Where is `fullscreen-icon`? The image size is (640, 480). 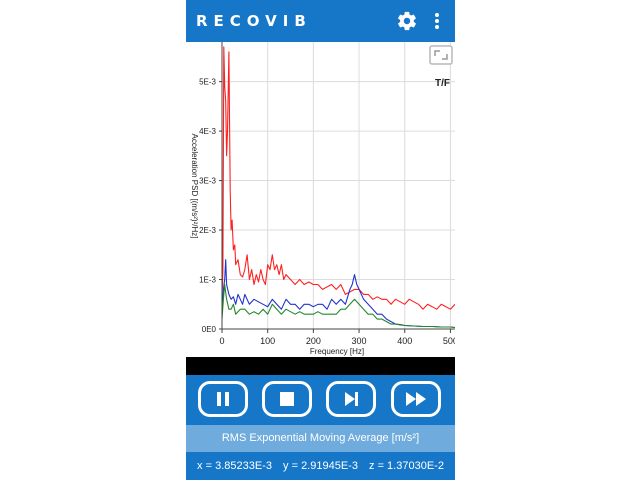
fullscreen-icon is located at coordinates (441, 55).